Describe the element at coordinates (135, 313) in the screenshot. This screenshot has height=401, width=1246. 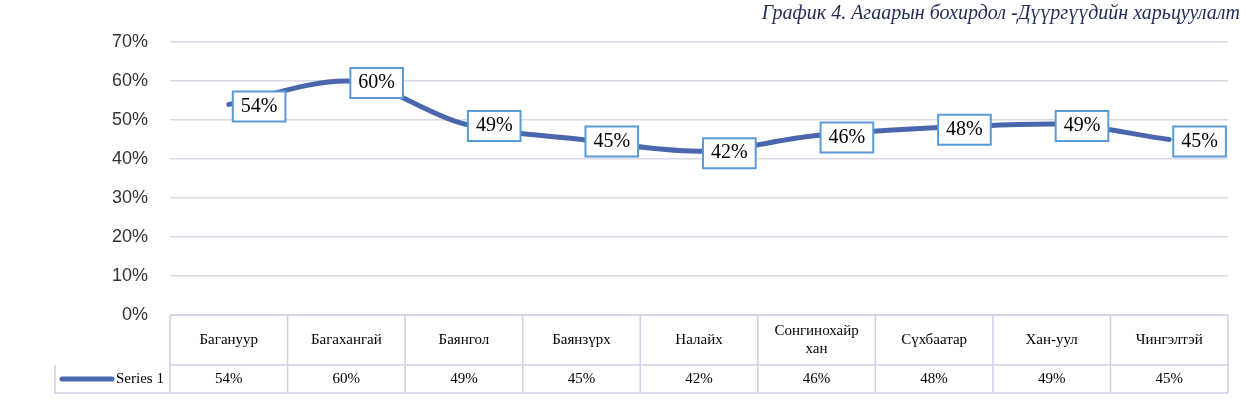
I see `y-tick-label: 0%` at that location.